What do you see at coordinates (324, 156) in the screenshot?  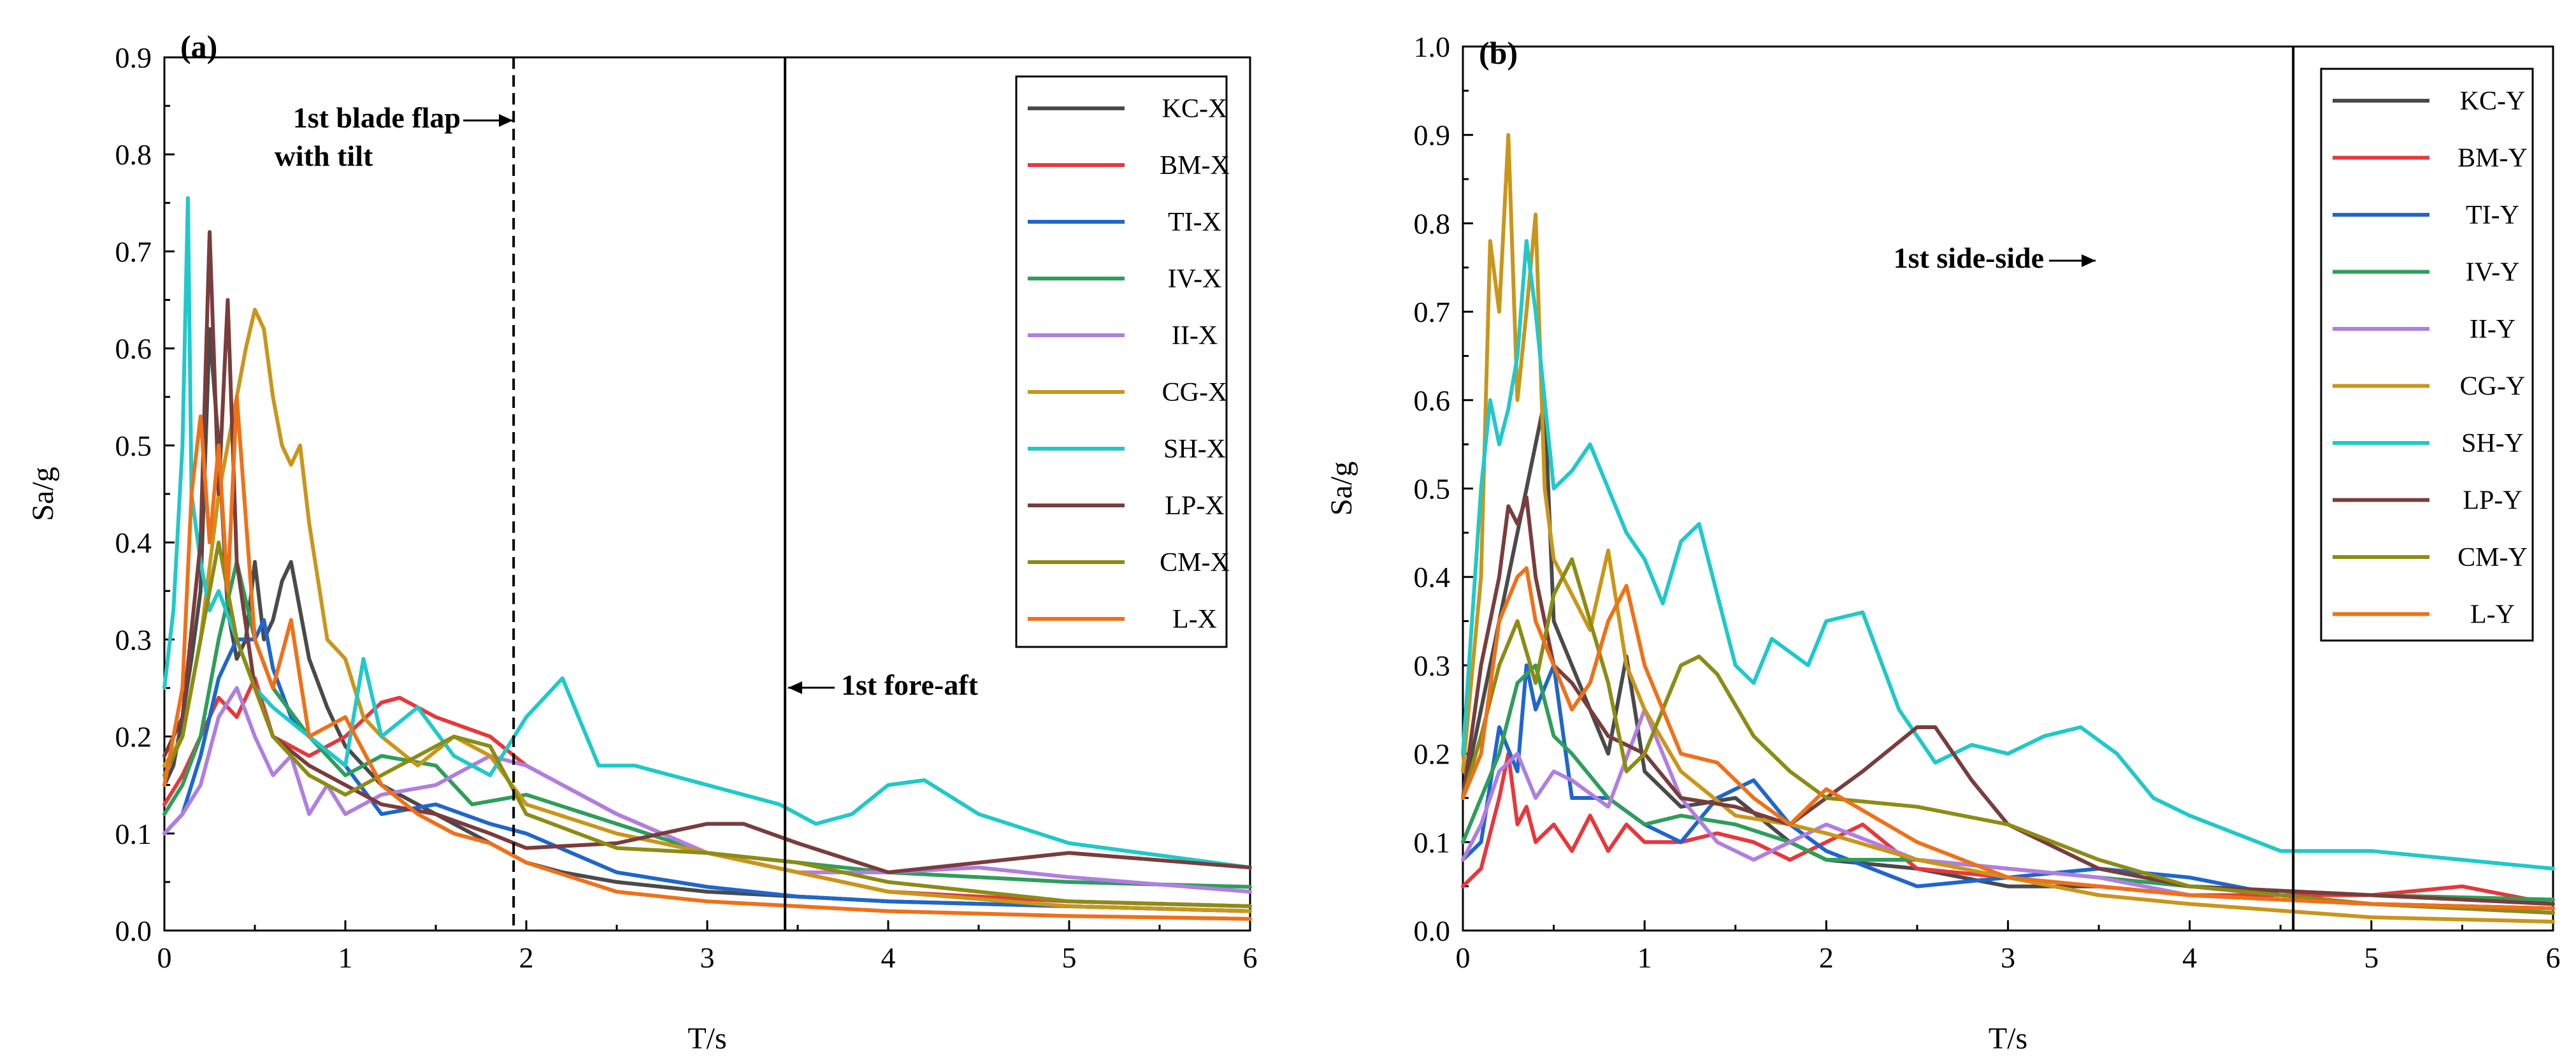 I see `annotation-label: with tilt` at bounding box center [324, 156].